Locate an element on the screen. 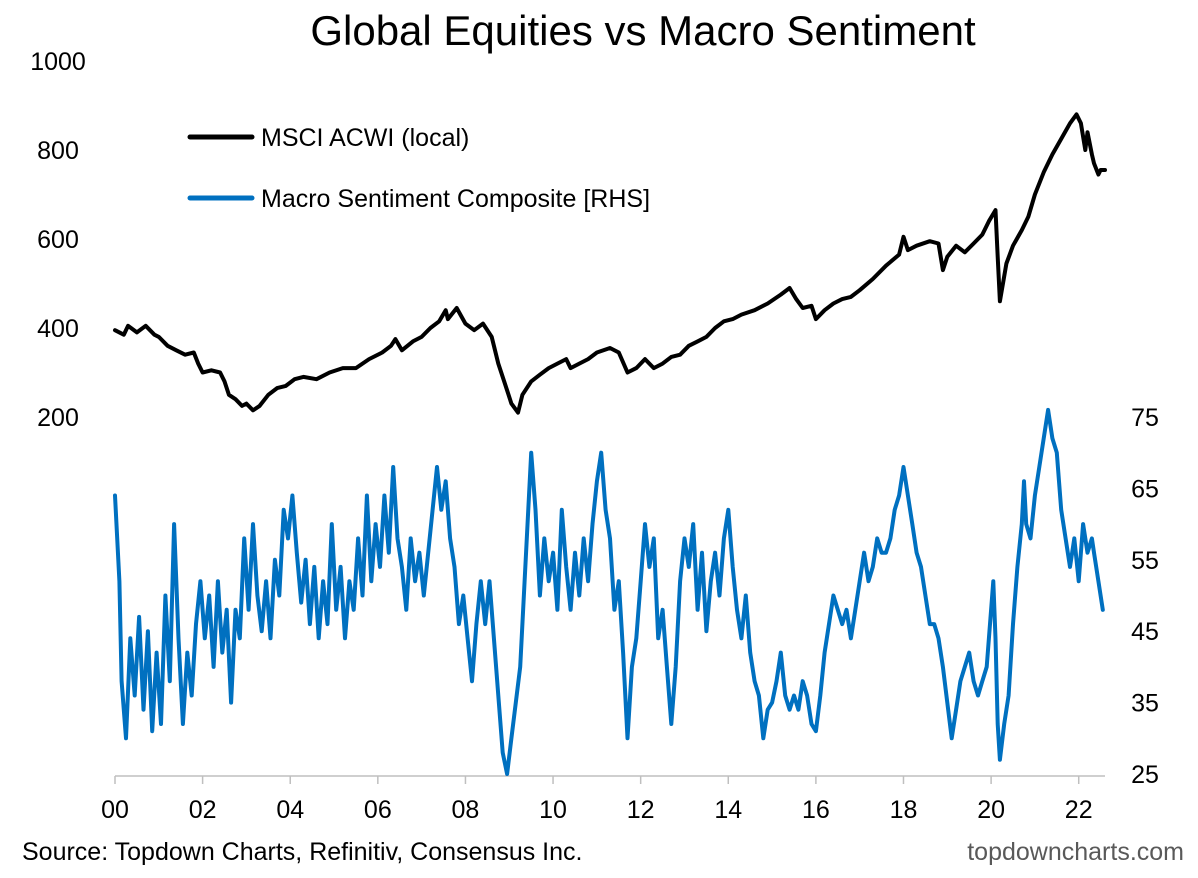  chart-title: Global Equities vs Macro Sentiment is located at coordinates (643, 30).